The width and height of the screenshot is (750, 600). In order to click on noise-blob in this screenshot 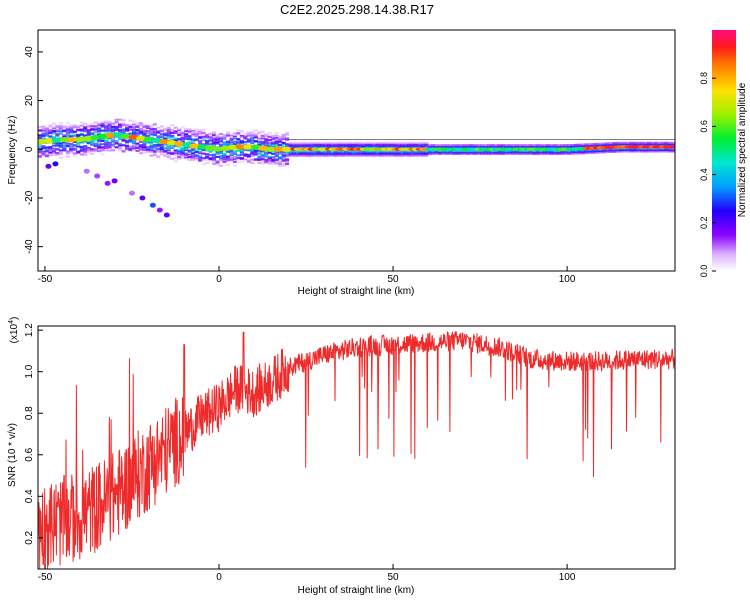, I will do `click(142, 198)`.